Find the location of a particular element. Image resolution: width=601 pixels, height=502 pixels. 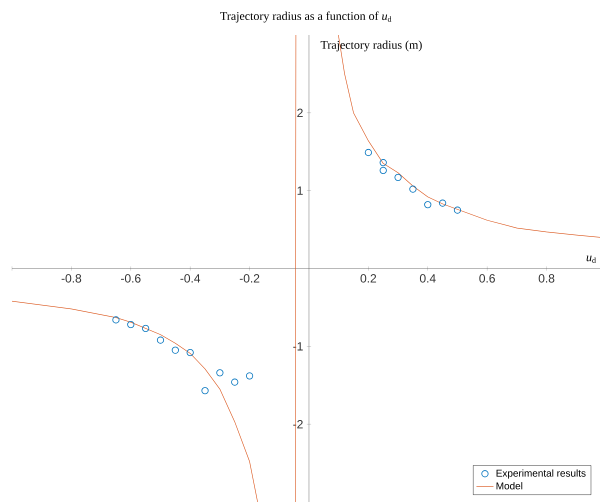

x-tick-label: -0.4 is located at coordinates (190, 278).